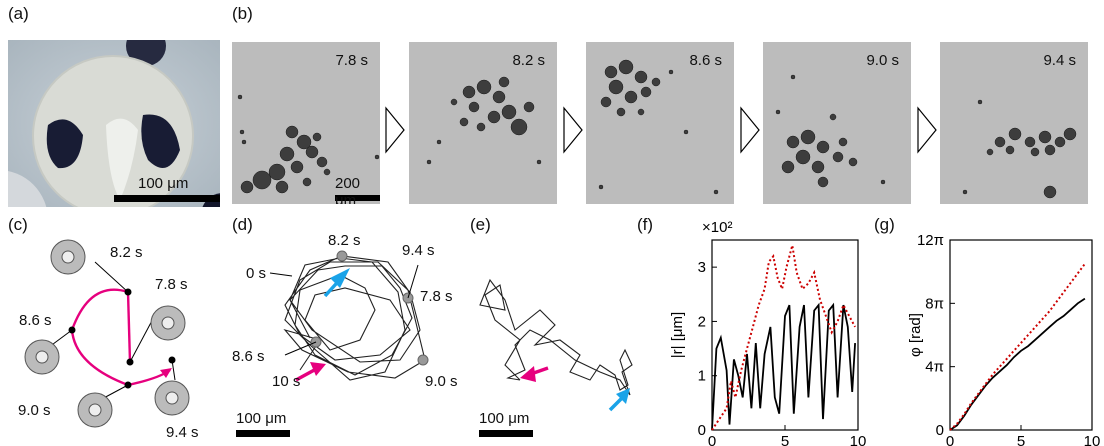  What do you see at coordinates (702, 267) in the screenshot?
I see `chart-f-ytick-label-3: 3` at bounding box center [702, 267].